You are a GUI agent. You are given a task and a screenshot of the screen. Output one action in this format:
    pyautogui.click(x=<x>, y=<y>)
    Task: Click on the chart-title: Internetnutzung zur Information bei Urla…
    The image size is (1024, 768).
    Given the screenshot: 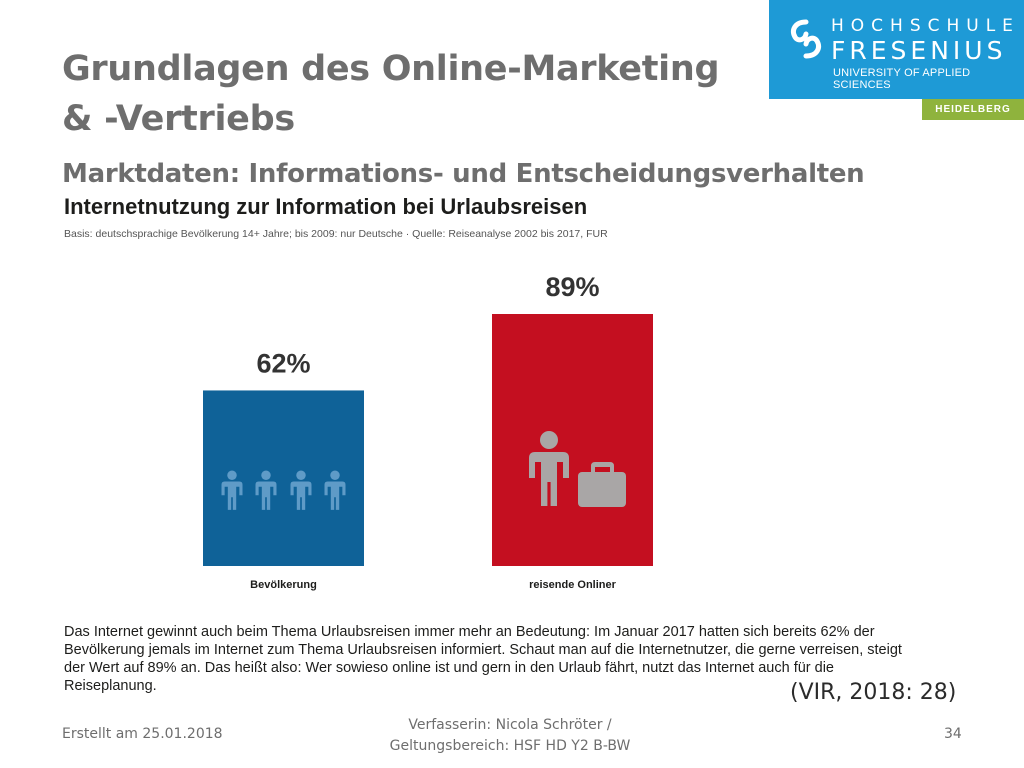 What is the action you would take?
    pyautogui.click(x=326, y=206)
    